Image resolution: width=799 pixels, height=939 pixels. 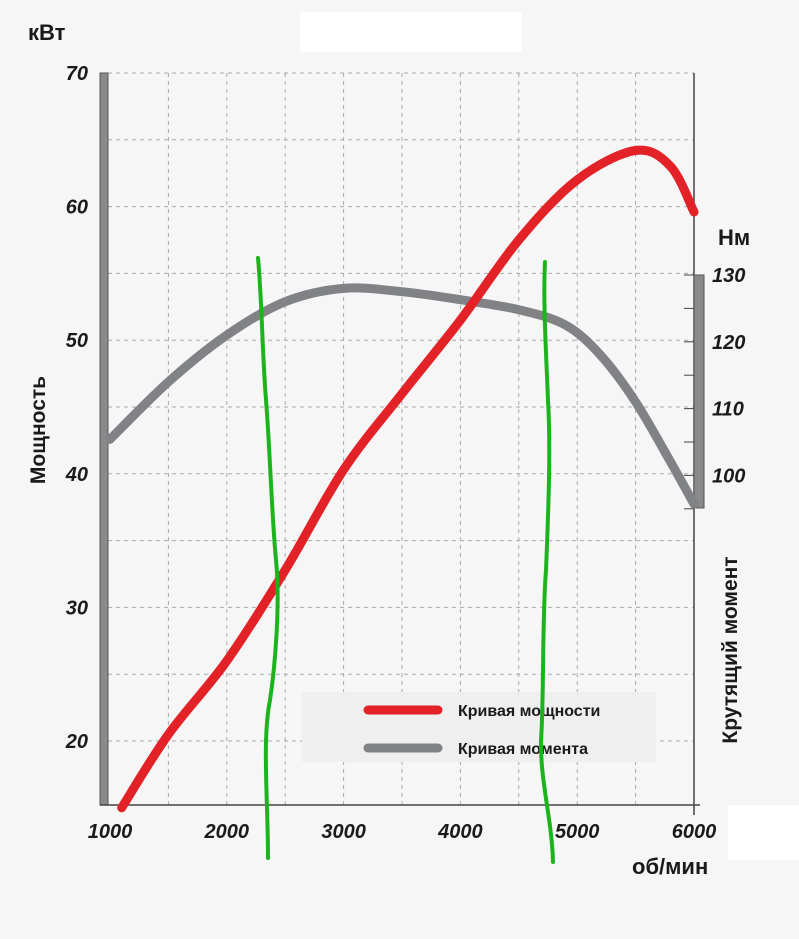 I want to click on y-tick-label: 40, so click(x=76, y=475).